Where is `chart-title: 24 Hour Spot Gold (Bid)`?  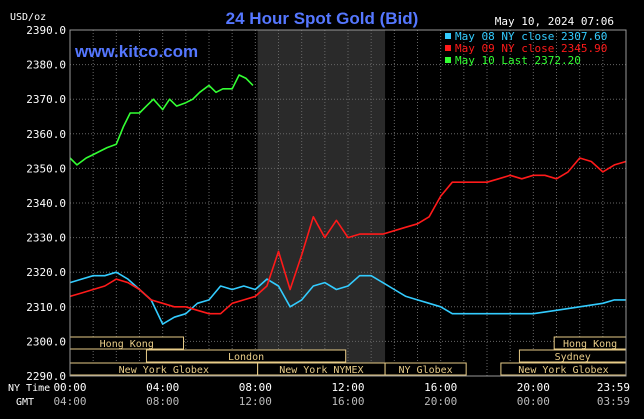 chart-title: 24 Hour Spot Gold (Bid) is located at coordinates (322, 18).